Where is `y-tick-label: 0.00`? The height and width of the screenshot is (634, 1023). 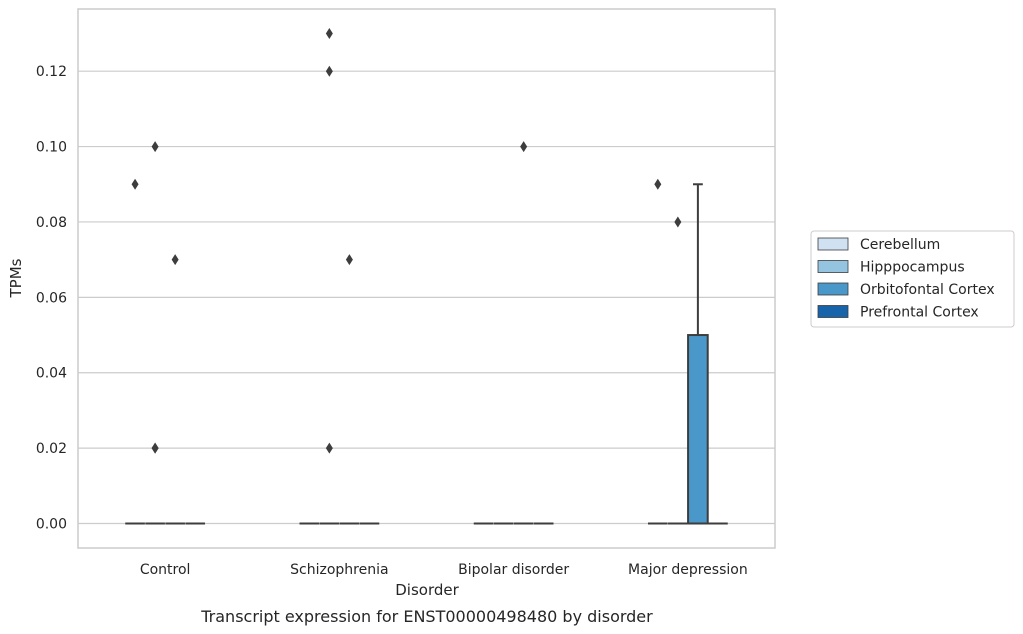
y-tick-label: 0.00 is located at coordinates (51, 525).